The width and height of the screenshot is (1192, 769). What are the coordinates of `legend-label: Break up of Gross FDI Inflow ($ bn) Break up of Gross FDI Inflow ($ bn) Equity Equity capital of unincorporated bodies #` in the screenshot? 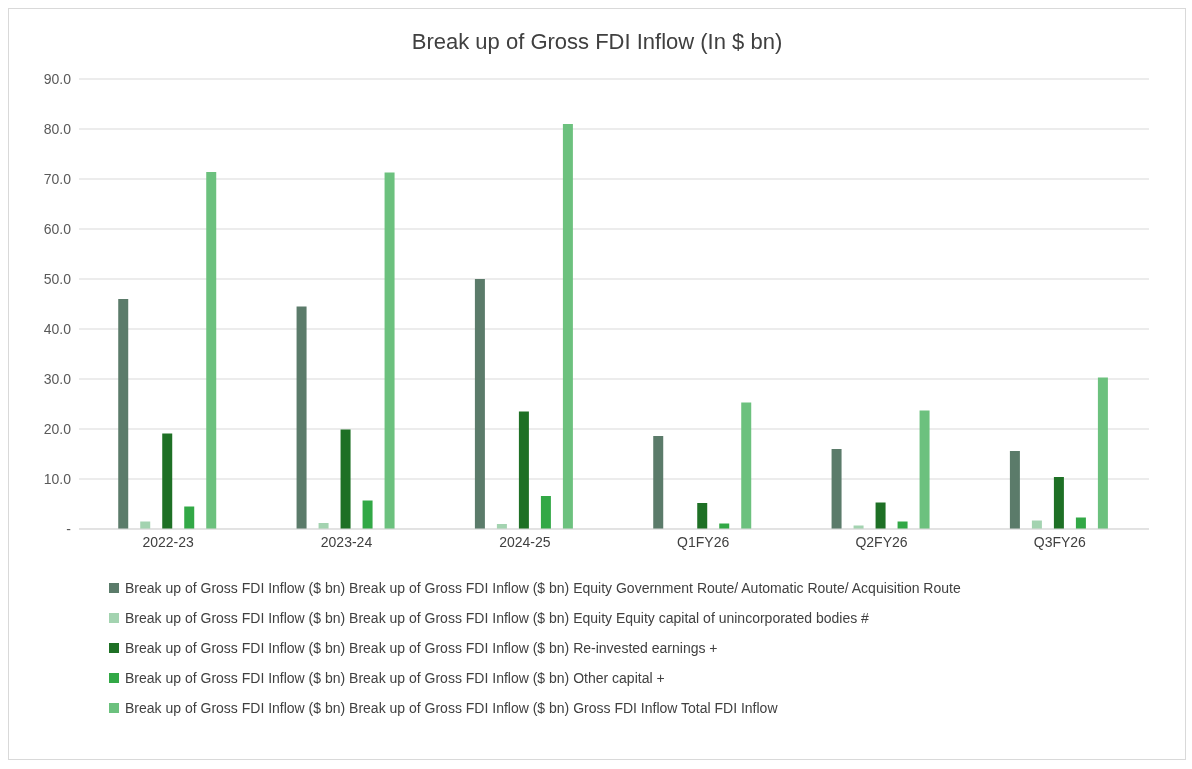 It's located at (497, 618).